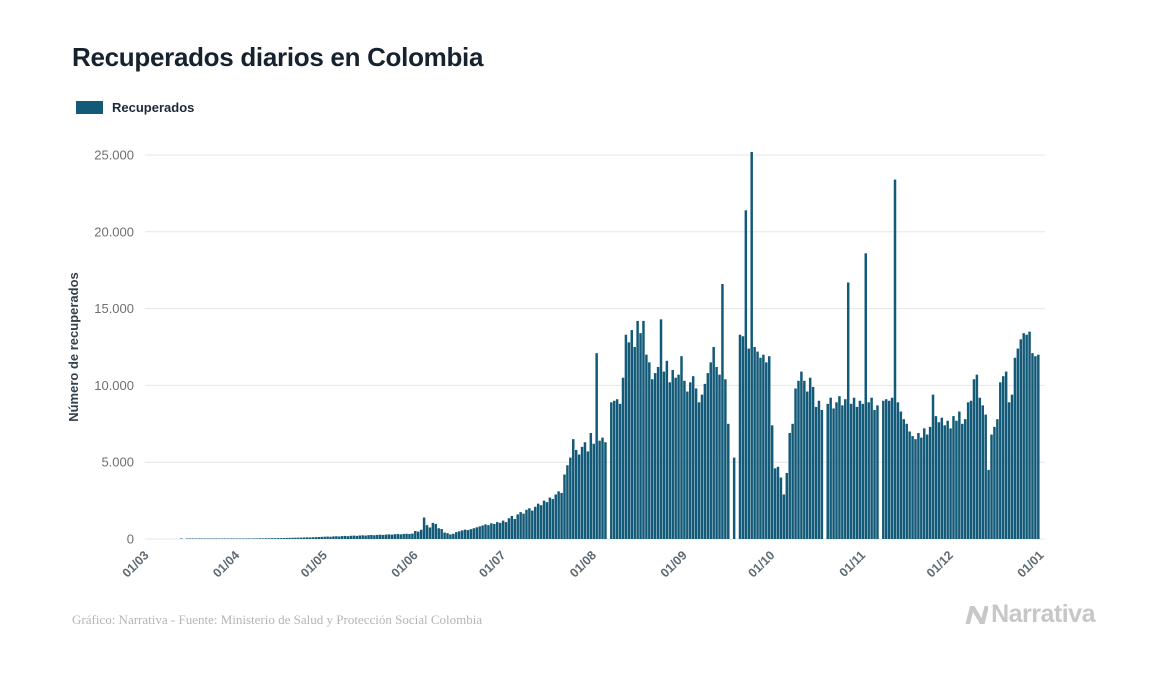 Image resolution: width=1157 pixels, height=674 pixels. Describe the element at coordinates (135, 107) in the screenshot. I see `legend-item-recuperados: Recuperados` at that location.